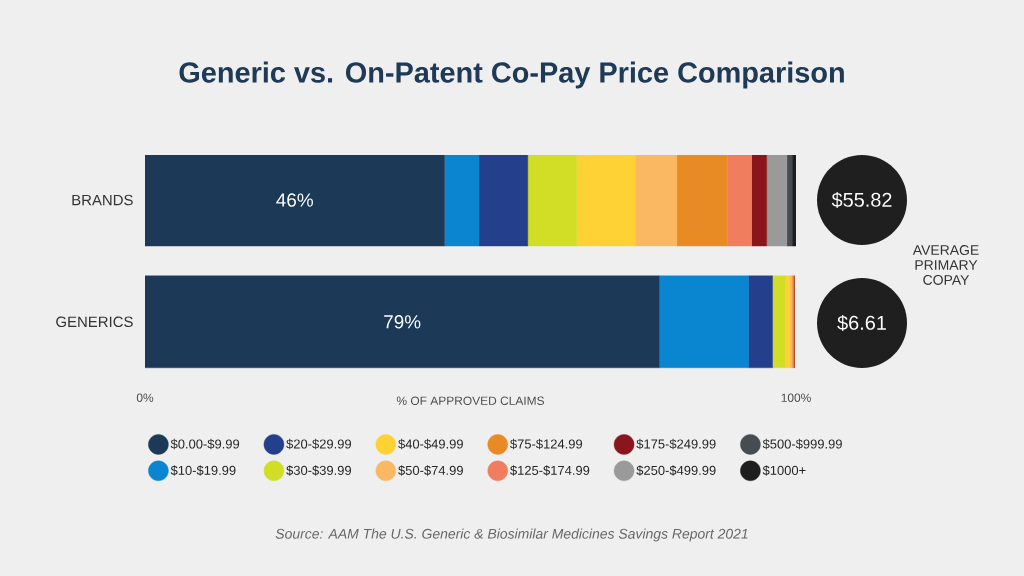 This screenshot has height=576, width=1024. Describe the element at coordinates (102, 200) in the screenshot. I see `y-tick-label: BRANDS` at that location.